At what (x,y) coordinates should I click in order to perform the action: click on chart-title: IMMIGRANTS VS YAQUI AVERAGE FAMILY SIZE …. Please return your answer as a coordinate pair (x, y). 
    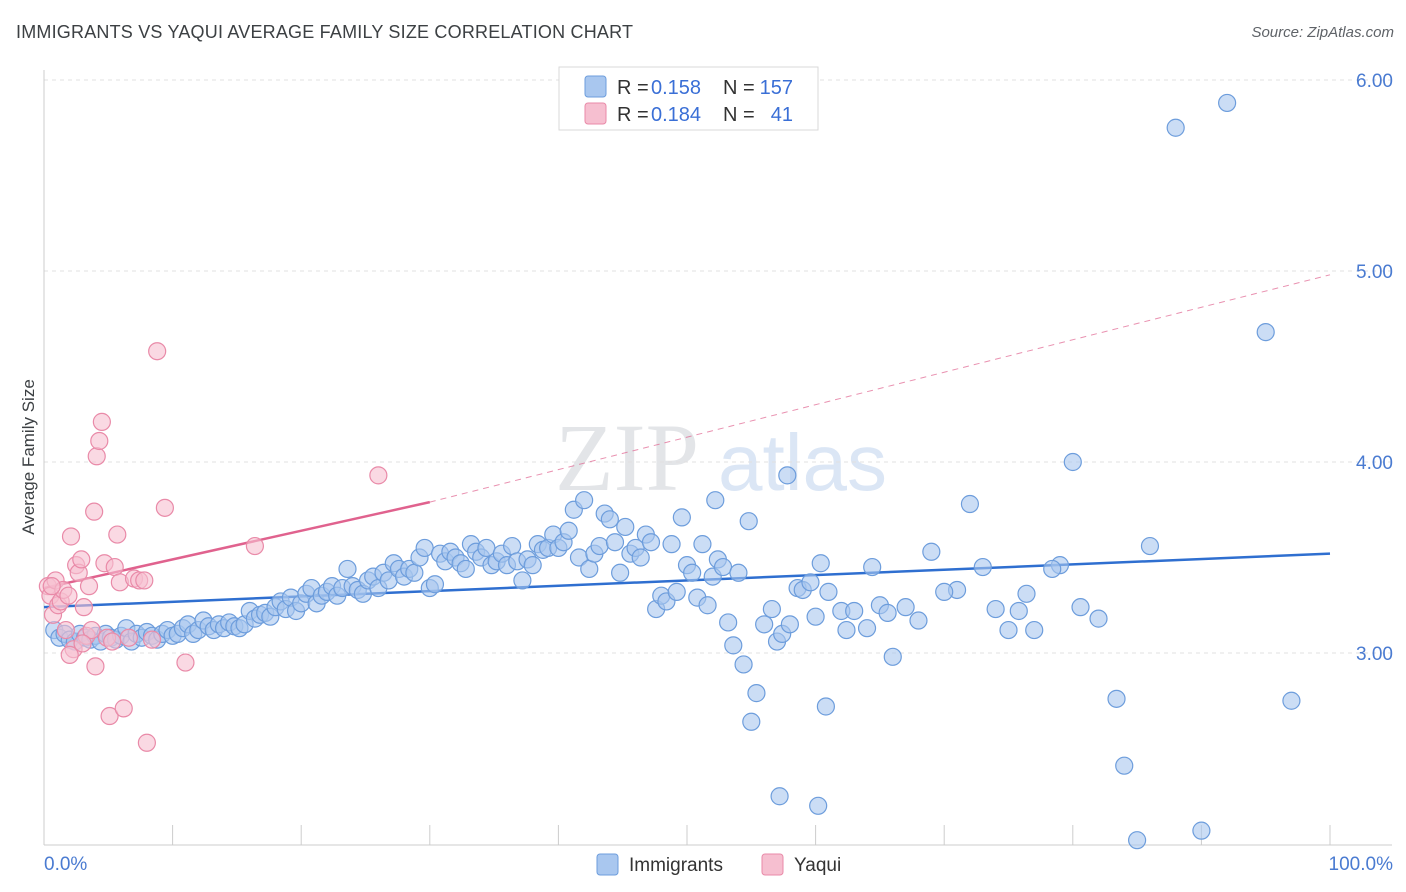
    Looking at the image, I should click on (325, 32).